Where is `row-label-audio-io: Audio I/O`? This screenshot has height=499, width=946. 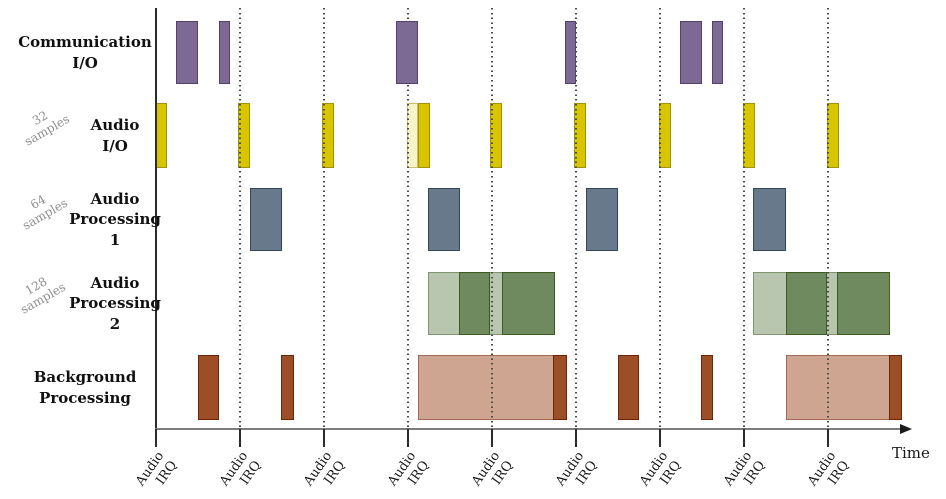 row-label-audio-io: Audio I/O is located at coordinates (115, 135).